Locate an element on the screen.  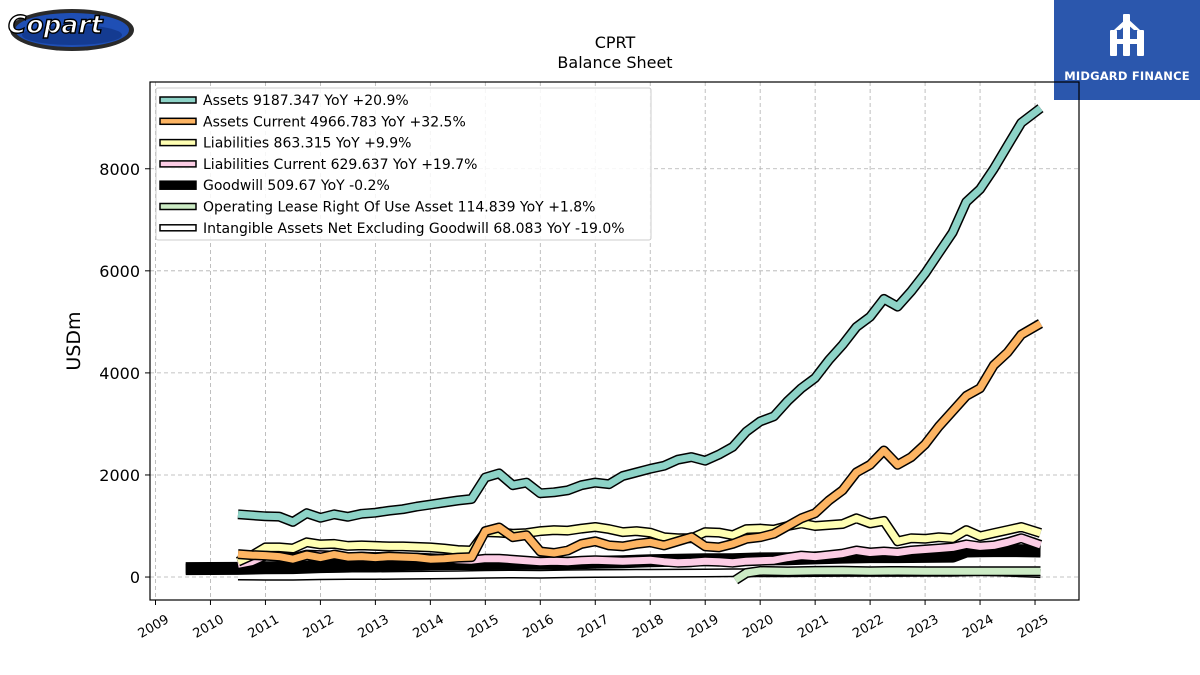
series-line-operating-lease-right-of-use-asset is located at coordinates (887, 575).